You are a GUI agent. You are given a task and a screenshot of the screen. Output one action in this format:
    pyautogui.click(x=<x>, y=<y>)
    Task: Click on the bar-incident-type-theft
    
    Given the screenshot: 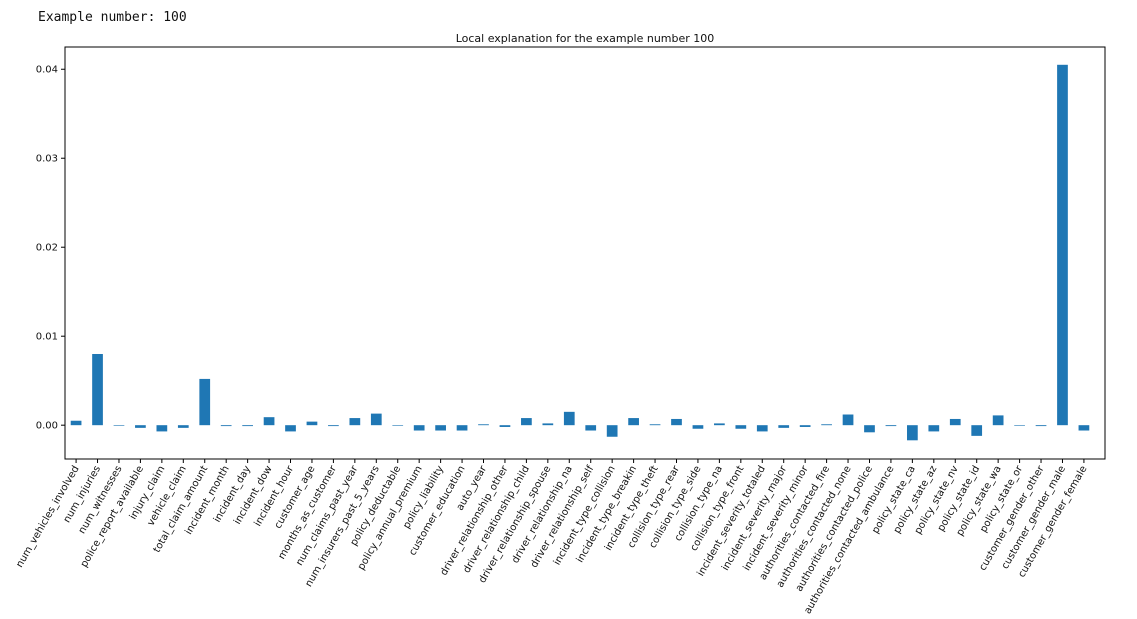 What is the action you would take?
    pyautogui.click(x=655, y=425)
    